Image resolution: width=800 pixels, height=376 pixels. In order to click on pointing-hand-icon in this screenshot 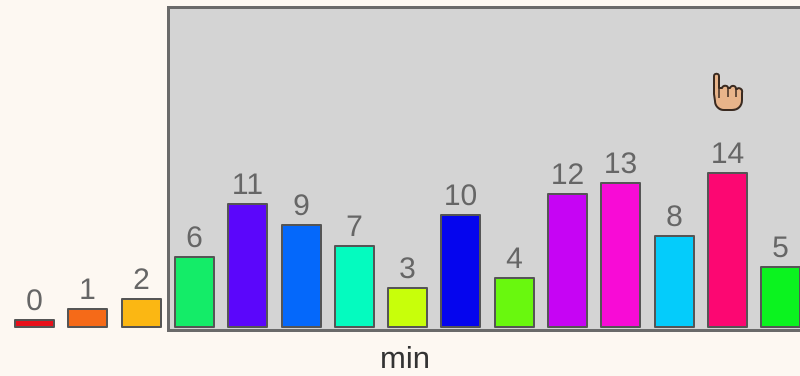, I will do `click(728, 91)`.